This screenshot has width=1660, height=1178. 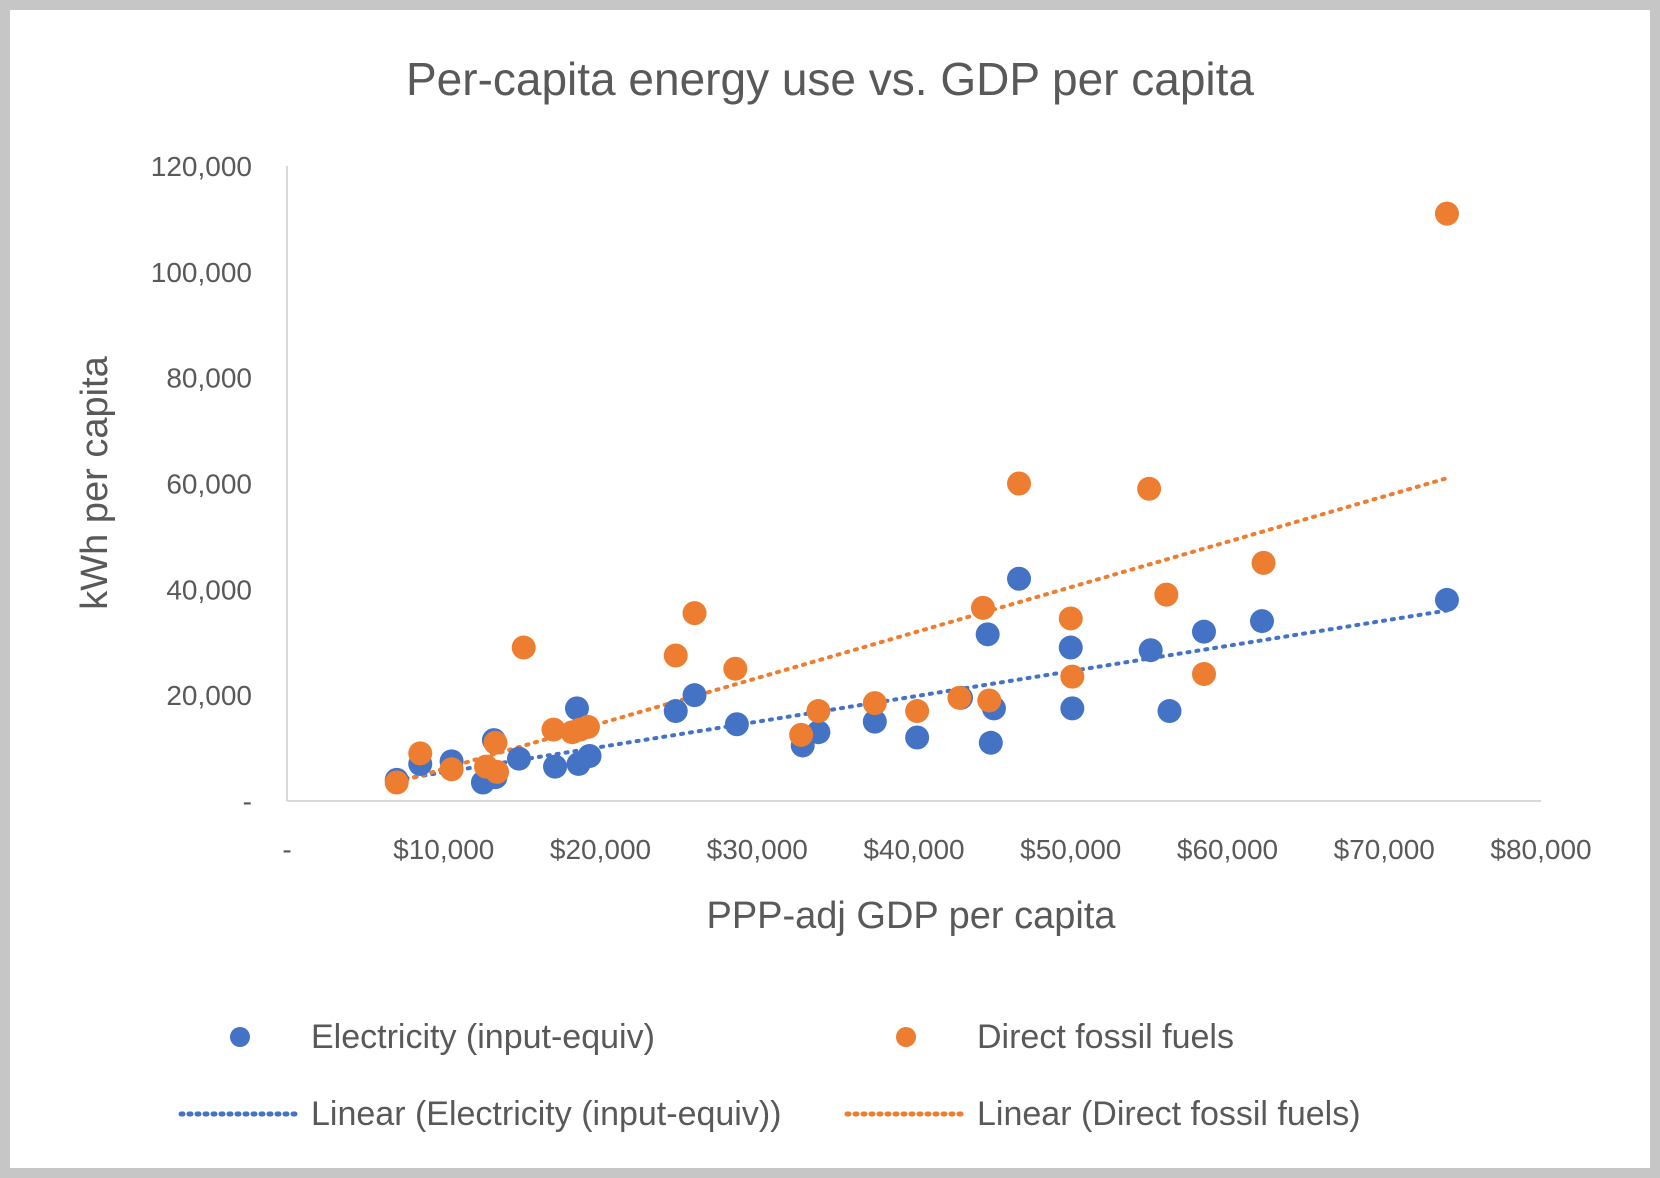 What do you see at coordinates (286, 849) in the screenshot?
I see `x-tick-label: -` at bounding box center [286, 849].